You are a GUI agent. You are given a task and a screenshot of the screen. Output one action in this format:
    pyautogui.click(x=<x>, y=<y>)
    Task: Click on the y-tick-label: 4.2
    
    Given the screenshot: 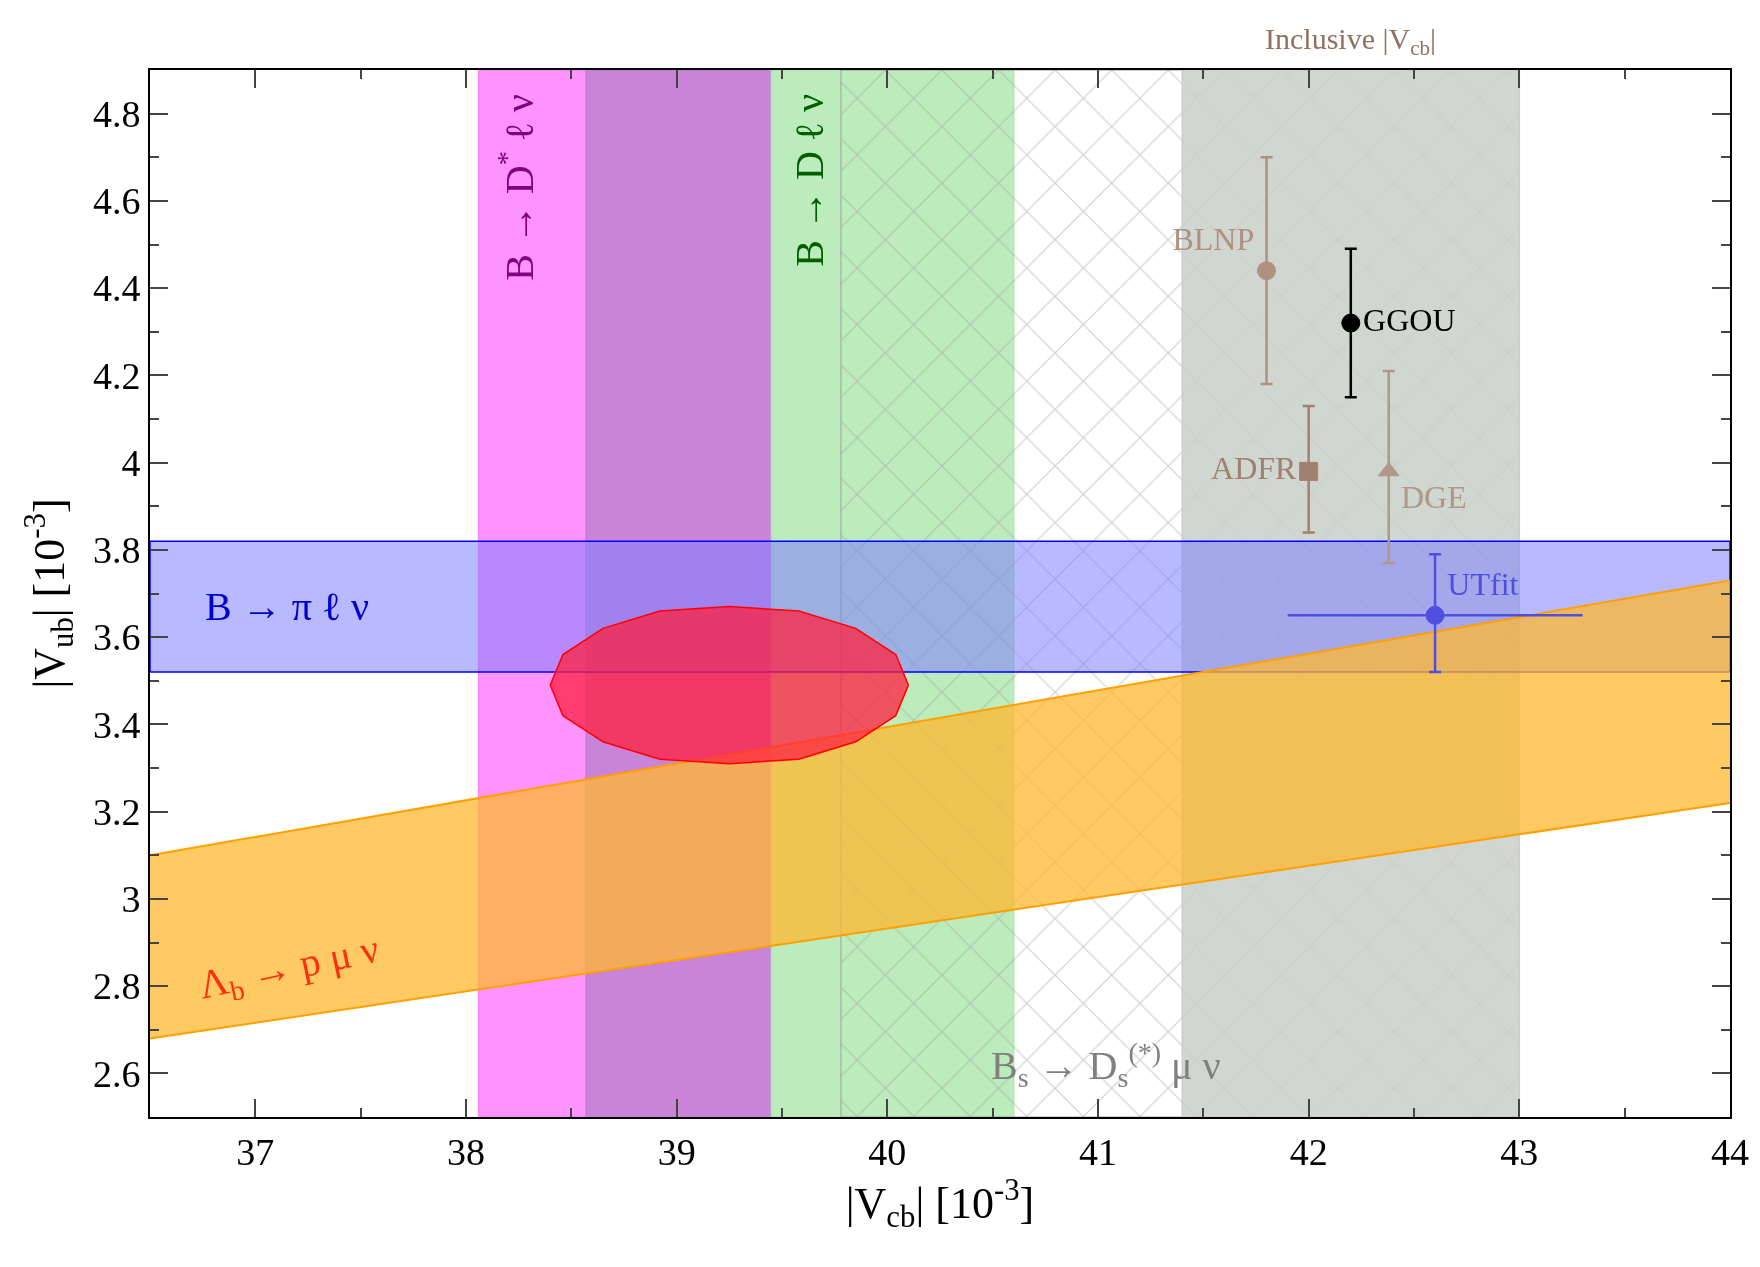 What is the action you would take?
    pyautogui.click(x=116, y=375)
    